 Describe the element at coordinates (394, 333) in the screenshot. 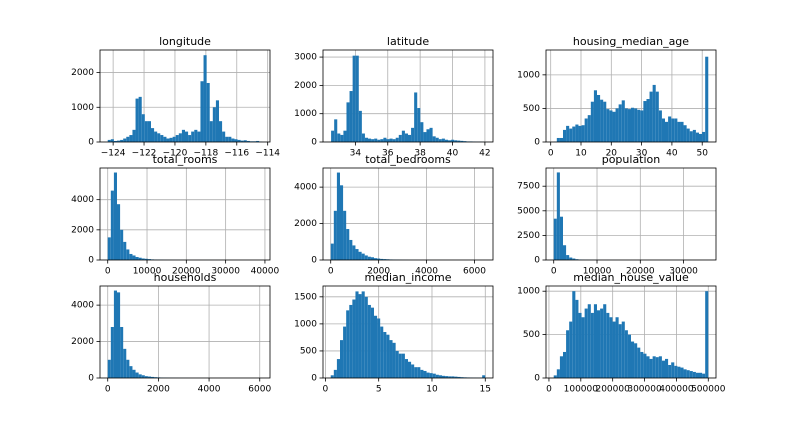

I see `subplot: 0 5 10 15 0 500 1000 1500 median_income` at that location.